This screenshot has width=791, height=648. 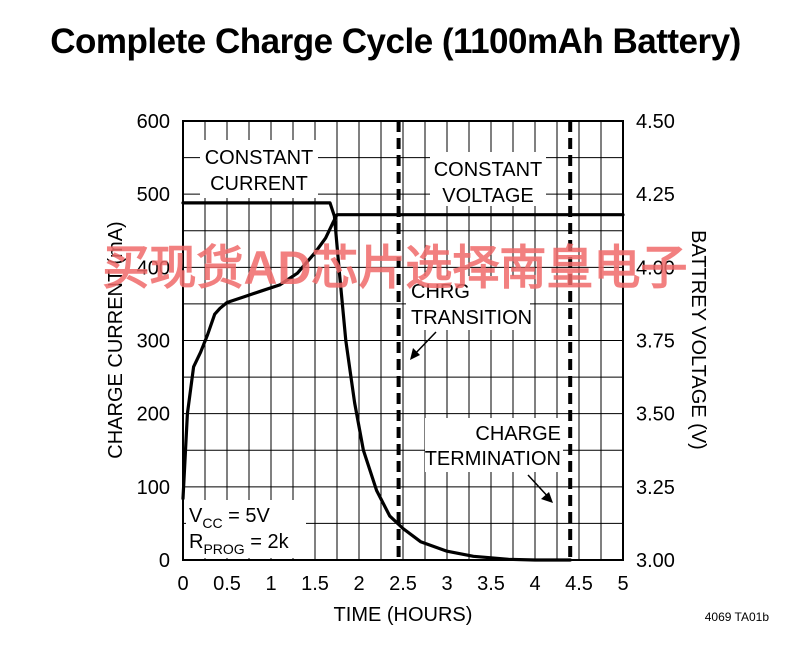 I want to click on left-y-tick-label: 500, so click(x=153, y=195).